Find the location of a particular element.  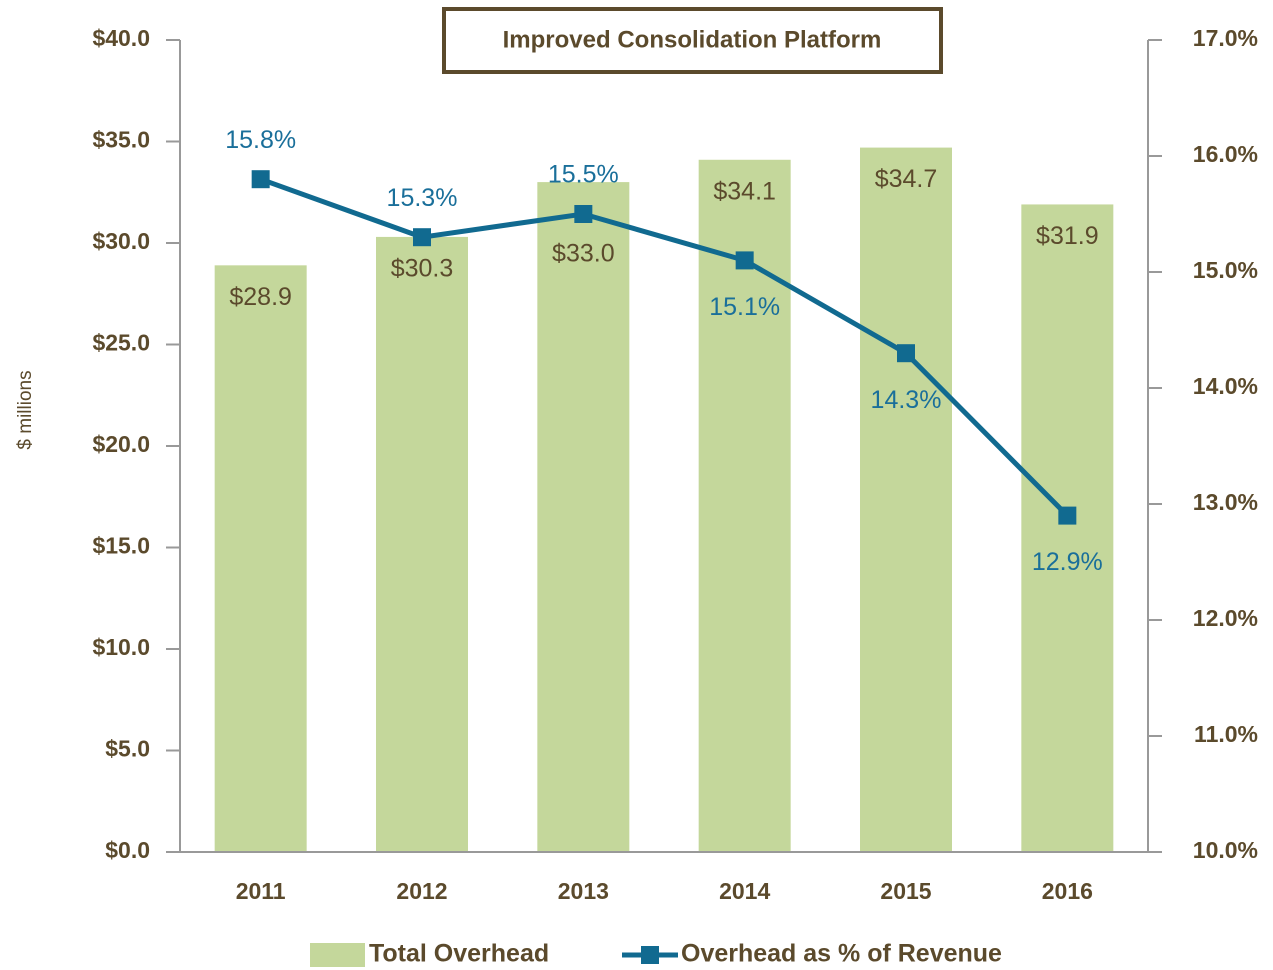

x-tick-label: 2016 is located at coordinates (1067, 891).